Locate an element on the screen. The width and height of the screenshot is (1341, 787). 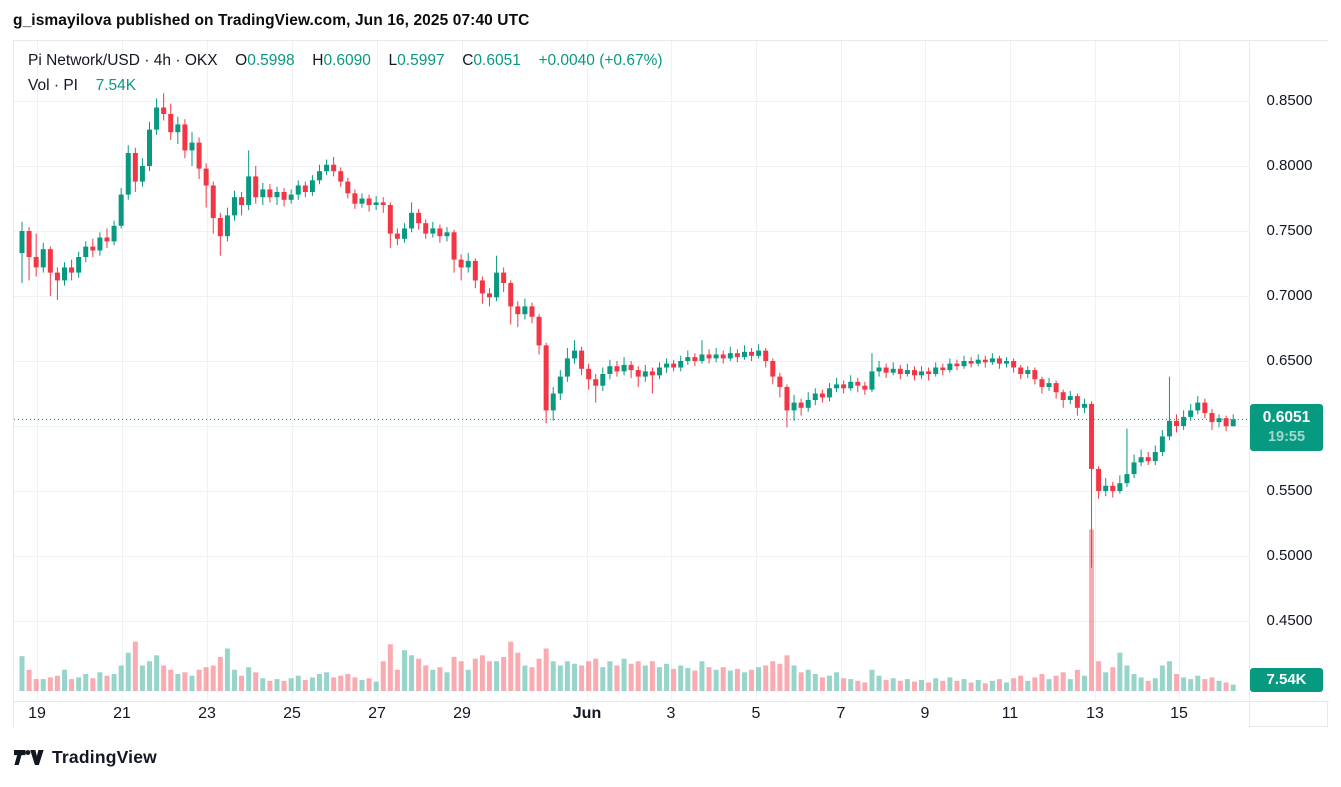
open-label: O is located at coordinates (241, 60).